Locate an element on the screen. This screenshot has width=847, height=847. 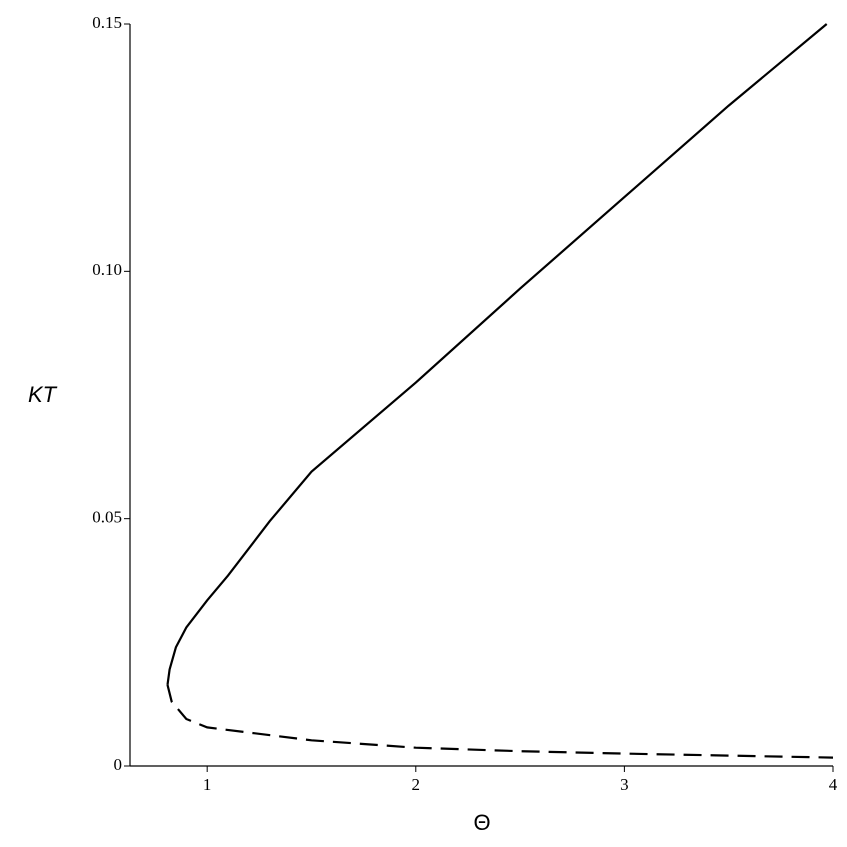
y-axis-label: KT is located at coordinates (43, 394).